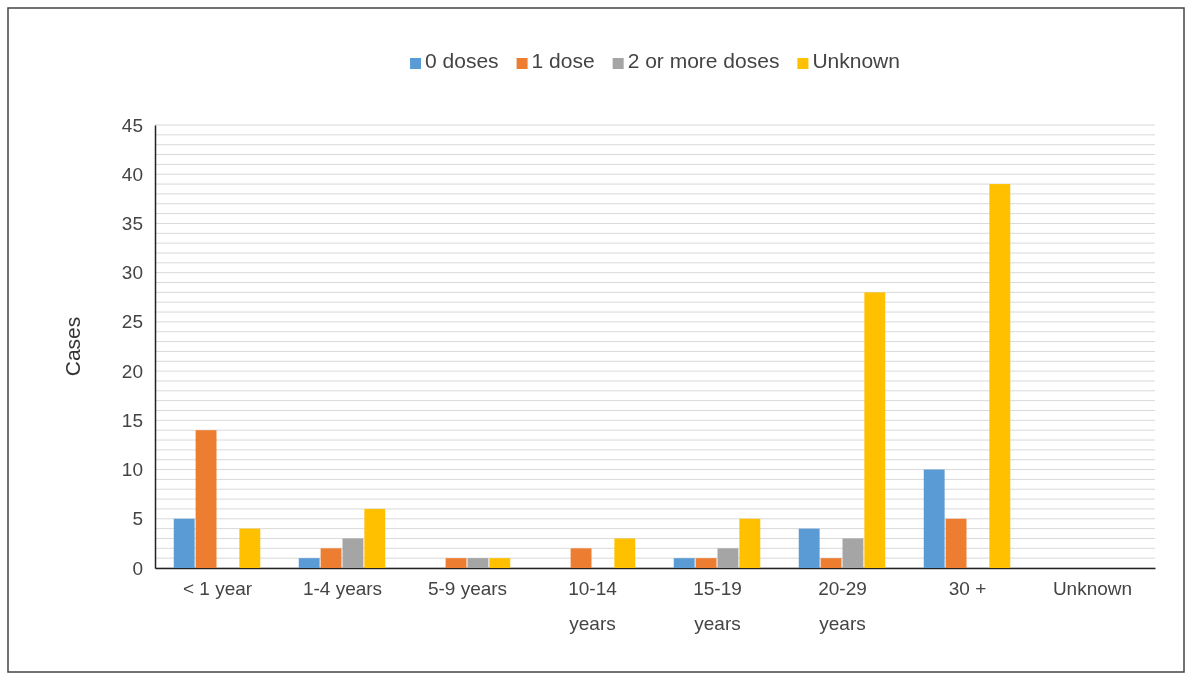 This screenshot has width=1192, height=680. What do you see at coordinates (137, 519) in the screenshot?
I see `y-tick-label: 5` at bounding box center [137, 519].